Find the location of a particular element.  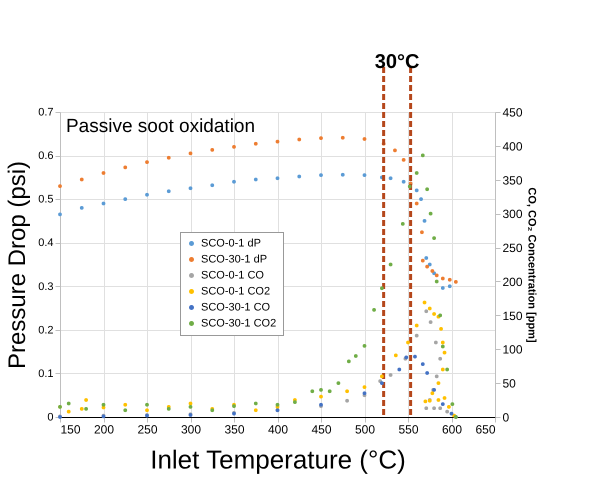

y-tick-label: 0.3 is located at coordinates (46, 286).